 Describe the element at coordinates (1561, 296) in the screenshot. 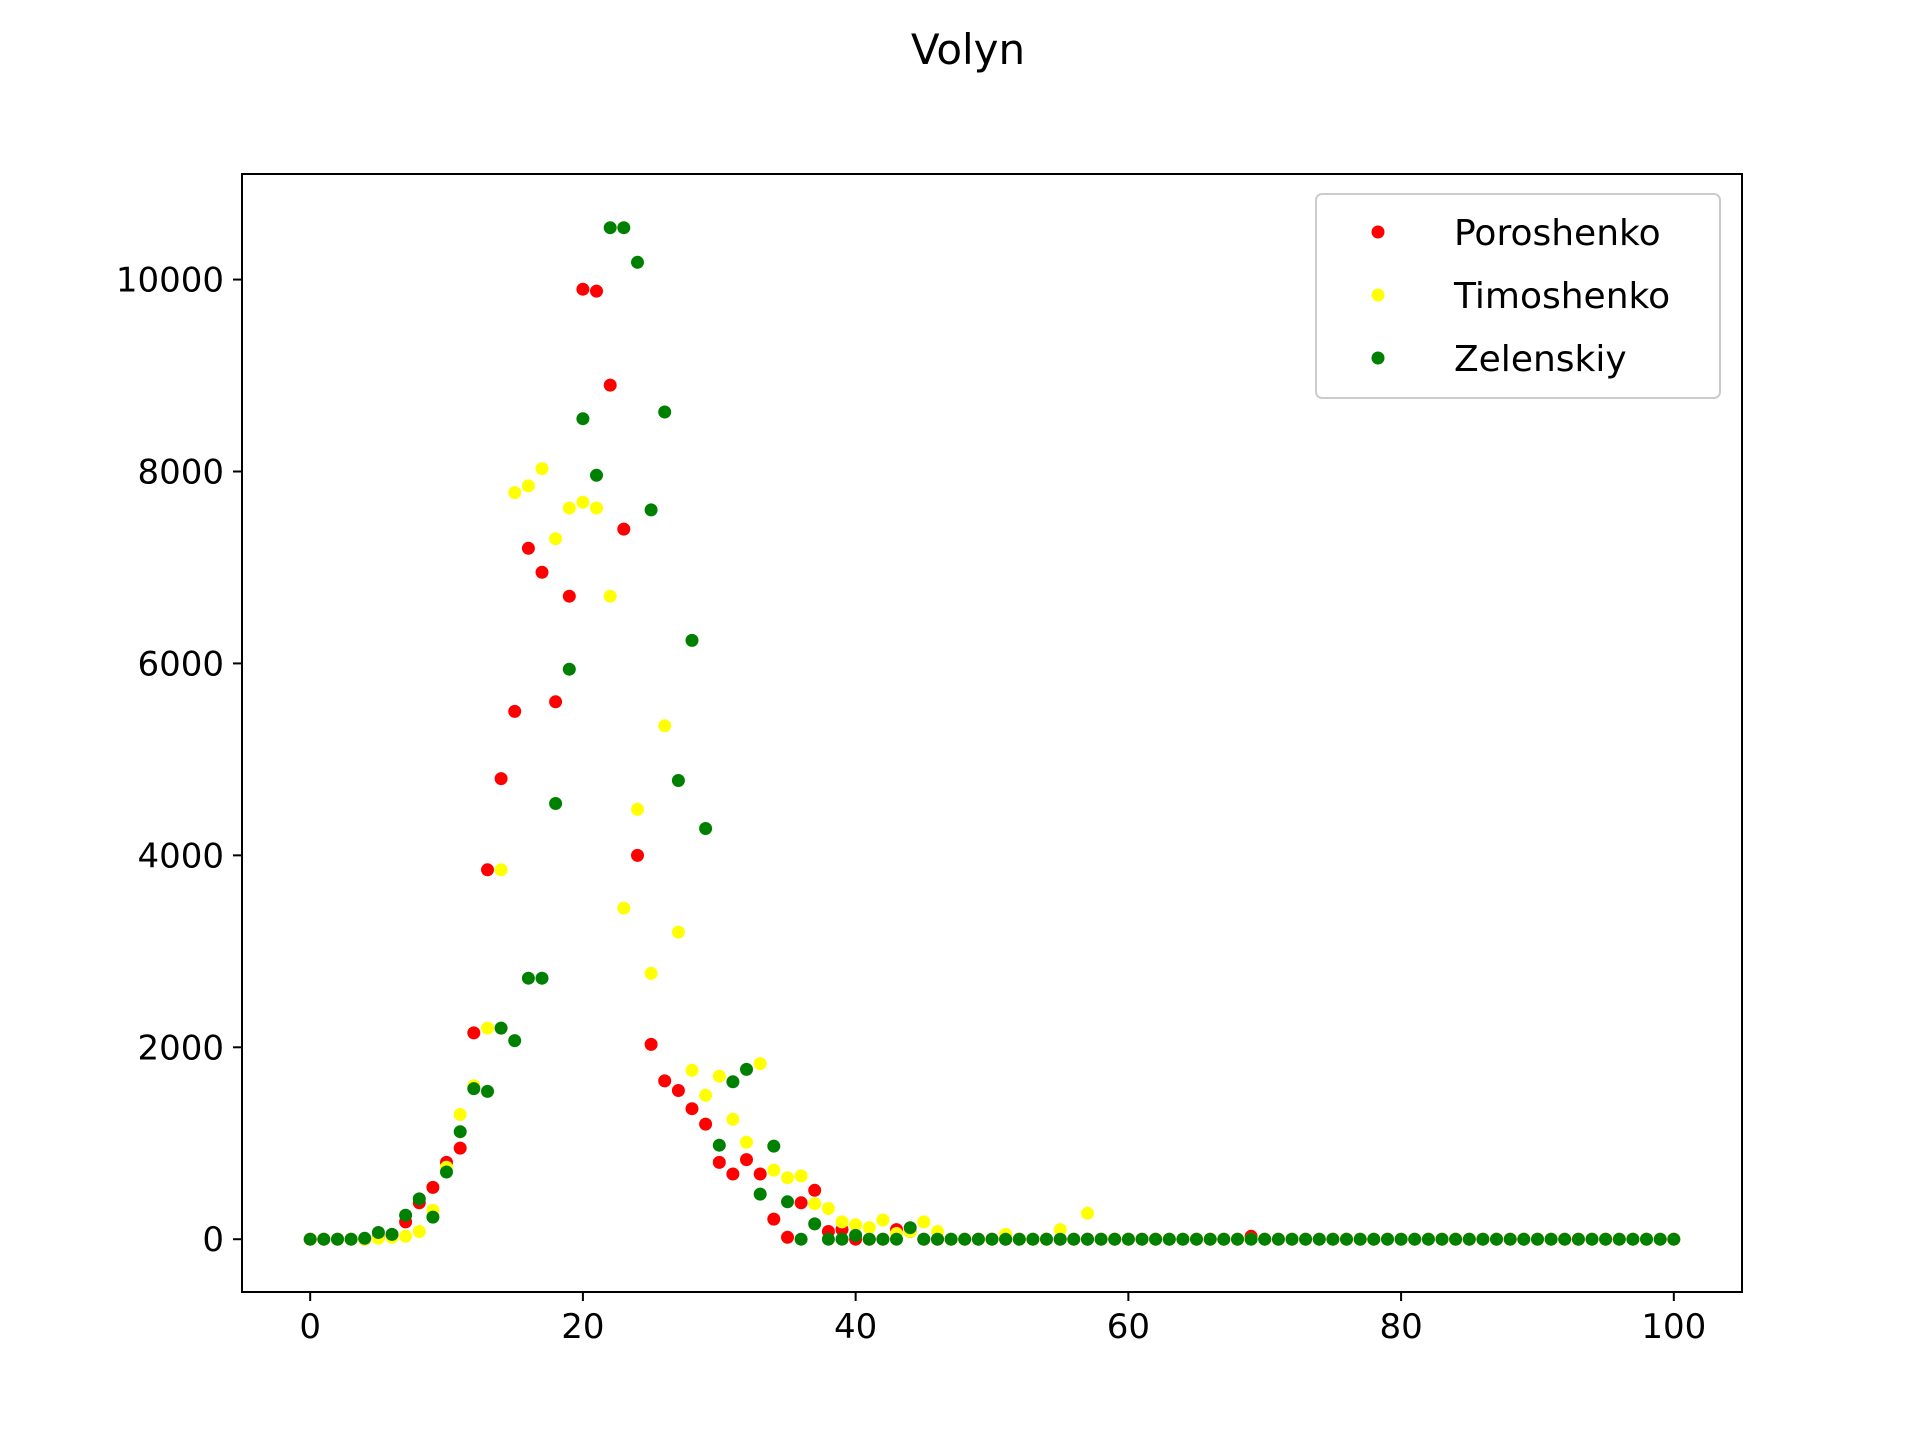

I see `legend-label: Timoshenko` at that location.